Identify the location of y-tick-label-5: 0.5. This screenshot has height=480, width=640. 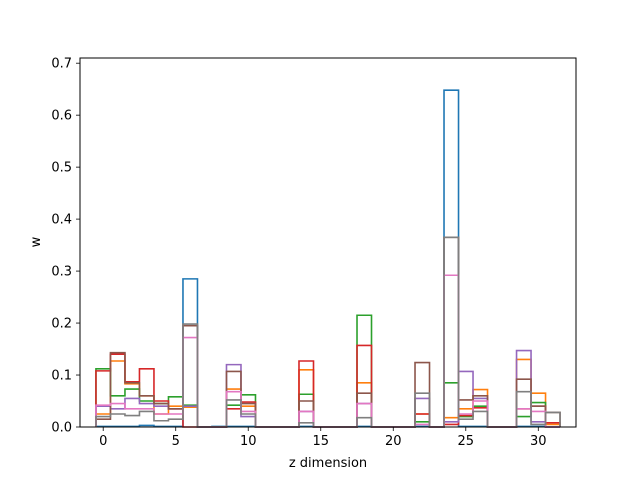
(61, 168).